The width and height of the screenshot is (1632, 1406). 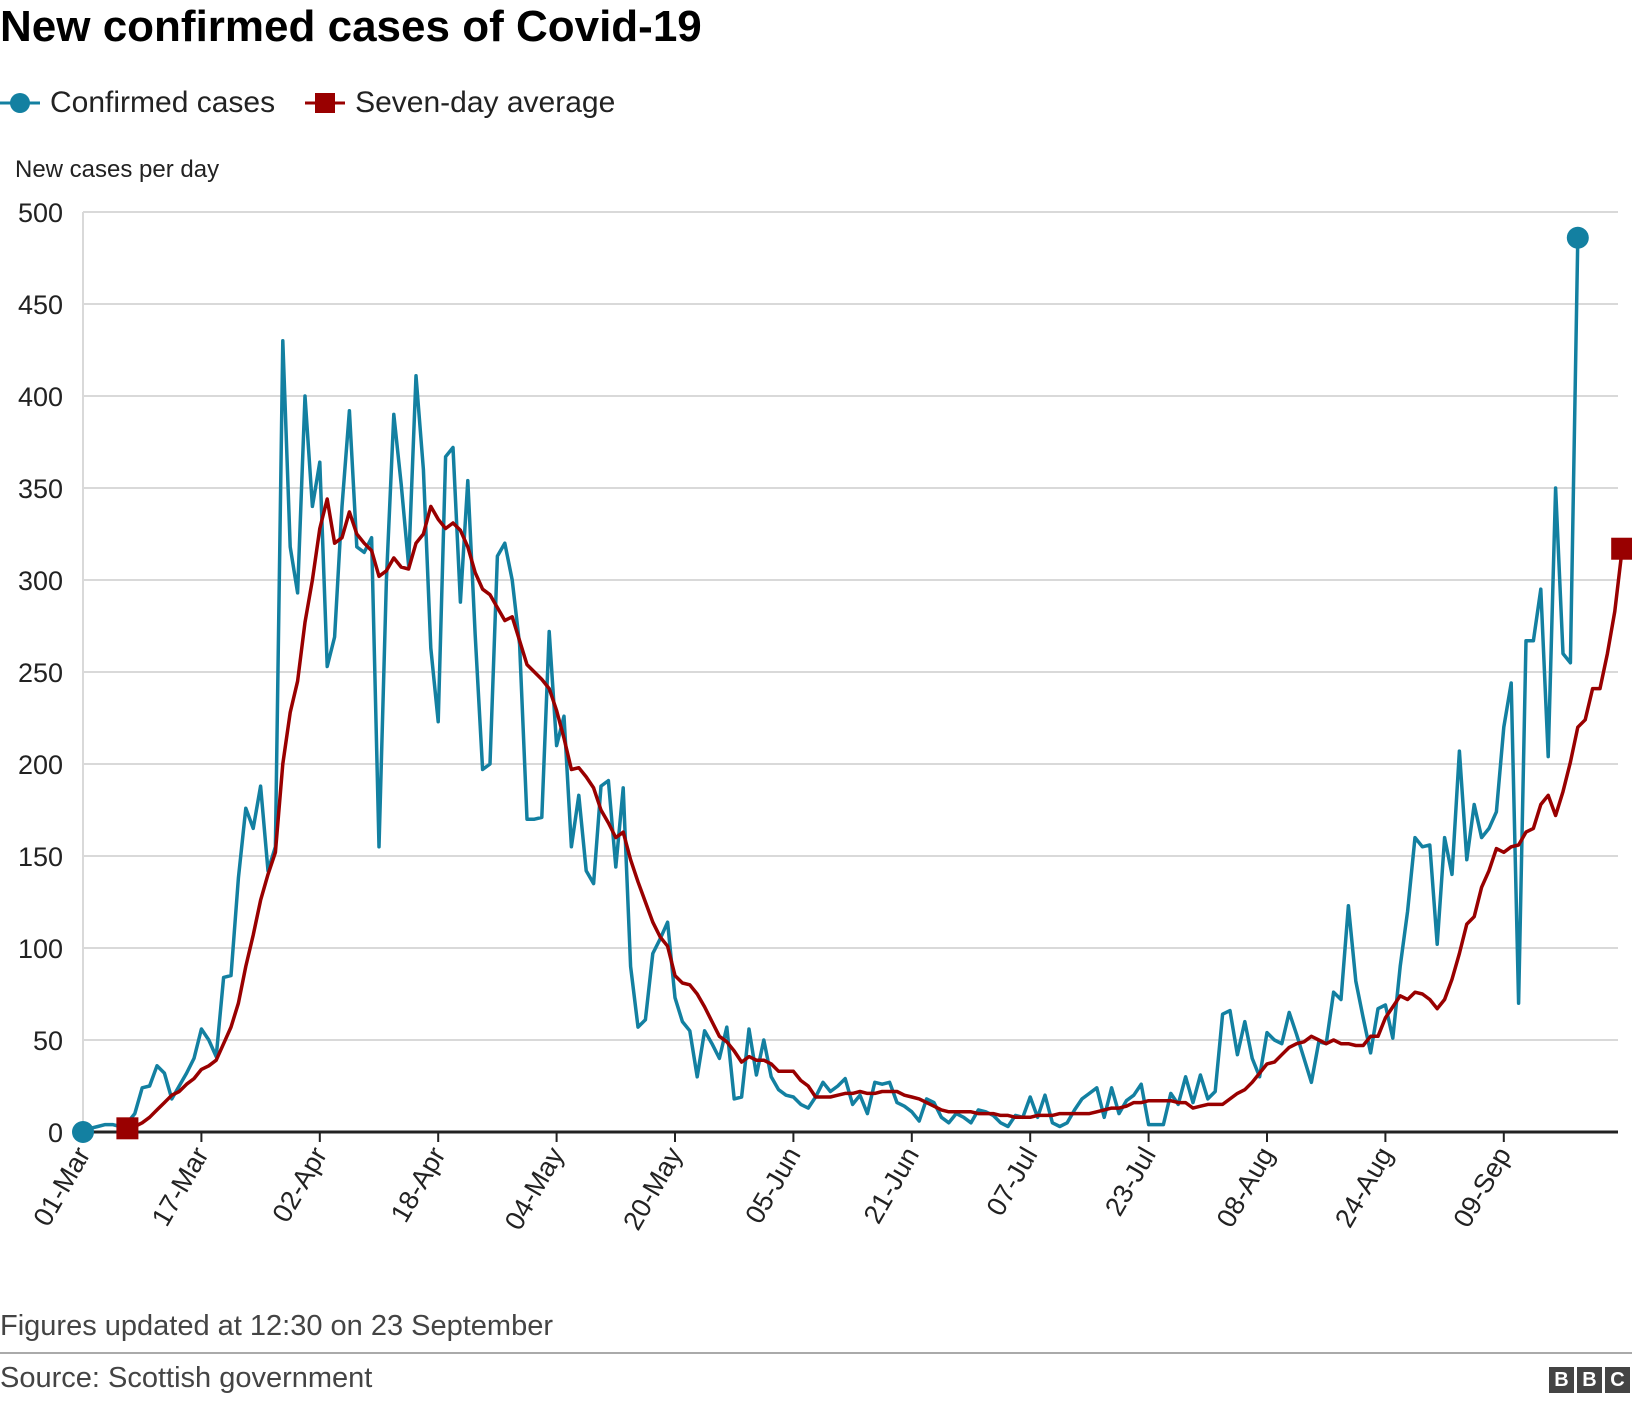 What do you see at coordinates (1012, 1181) in the screenshot?
I see `x-tick-label: 07-Jul` at bounding box center [1012, 1181].